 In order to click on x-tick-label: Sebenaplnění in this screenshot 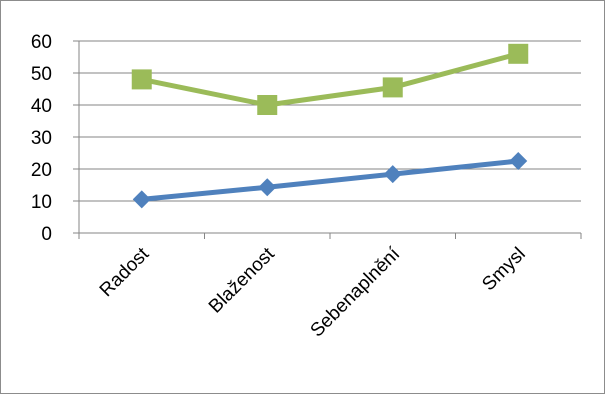, I will do `click(356, 292)`.